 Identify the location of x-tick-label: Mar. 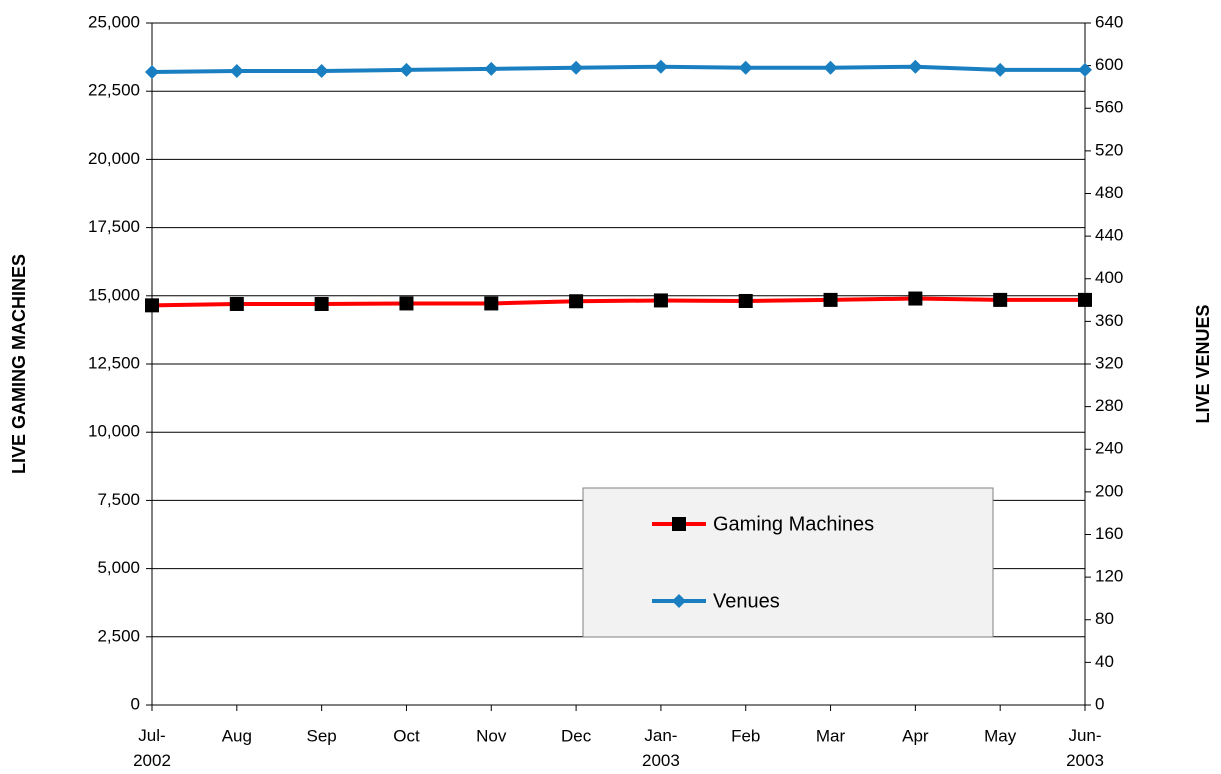
(831, 735).